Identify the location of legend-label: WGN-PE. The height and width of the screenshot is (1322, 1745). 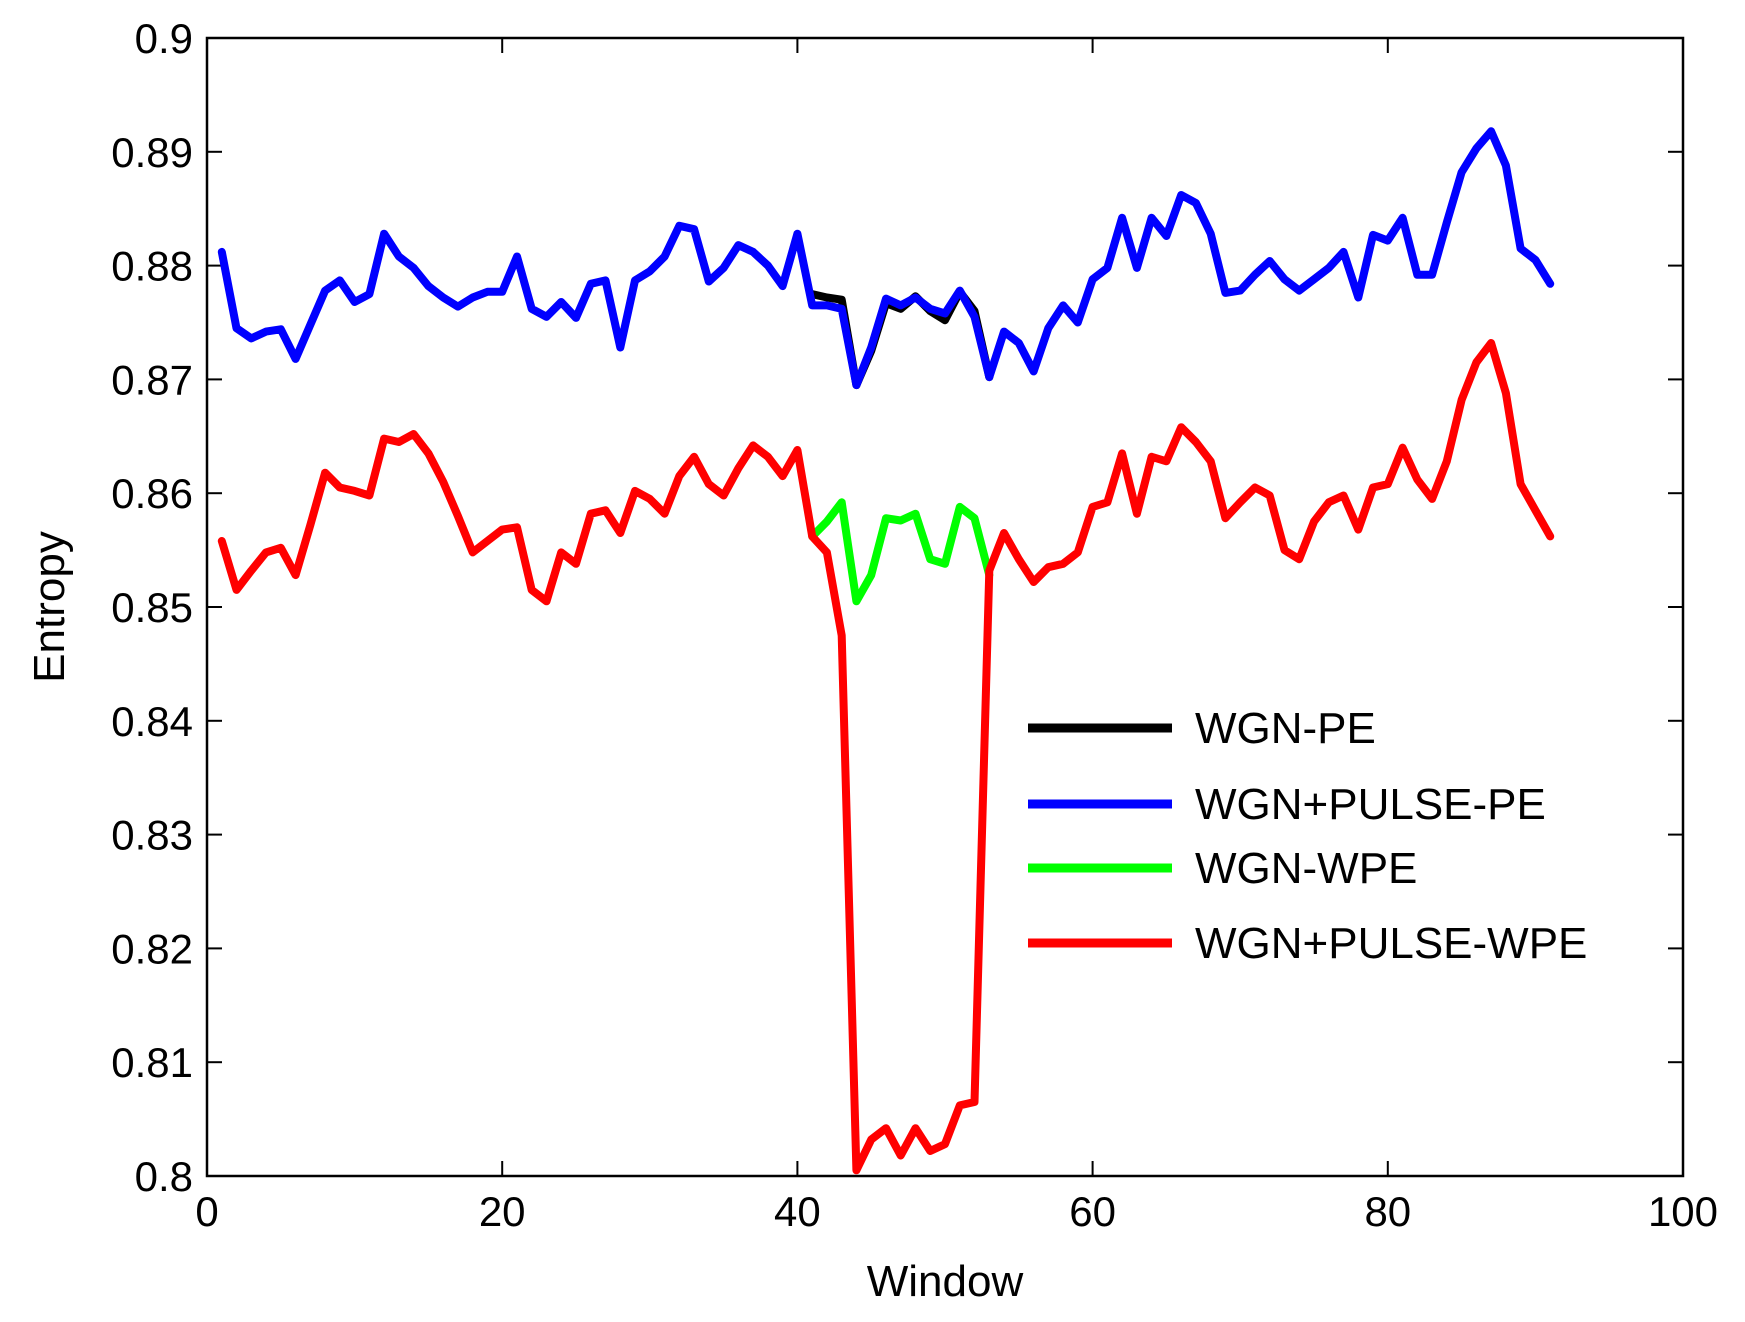
(1285, 728).